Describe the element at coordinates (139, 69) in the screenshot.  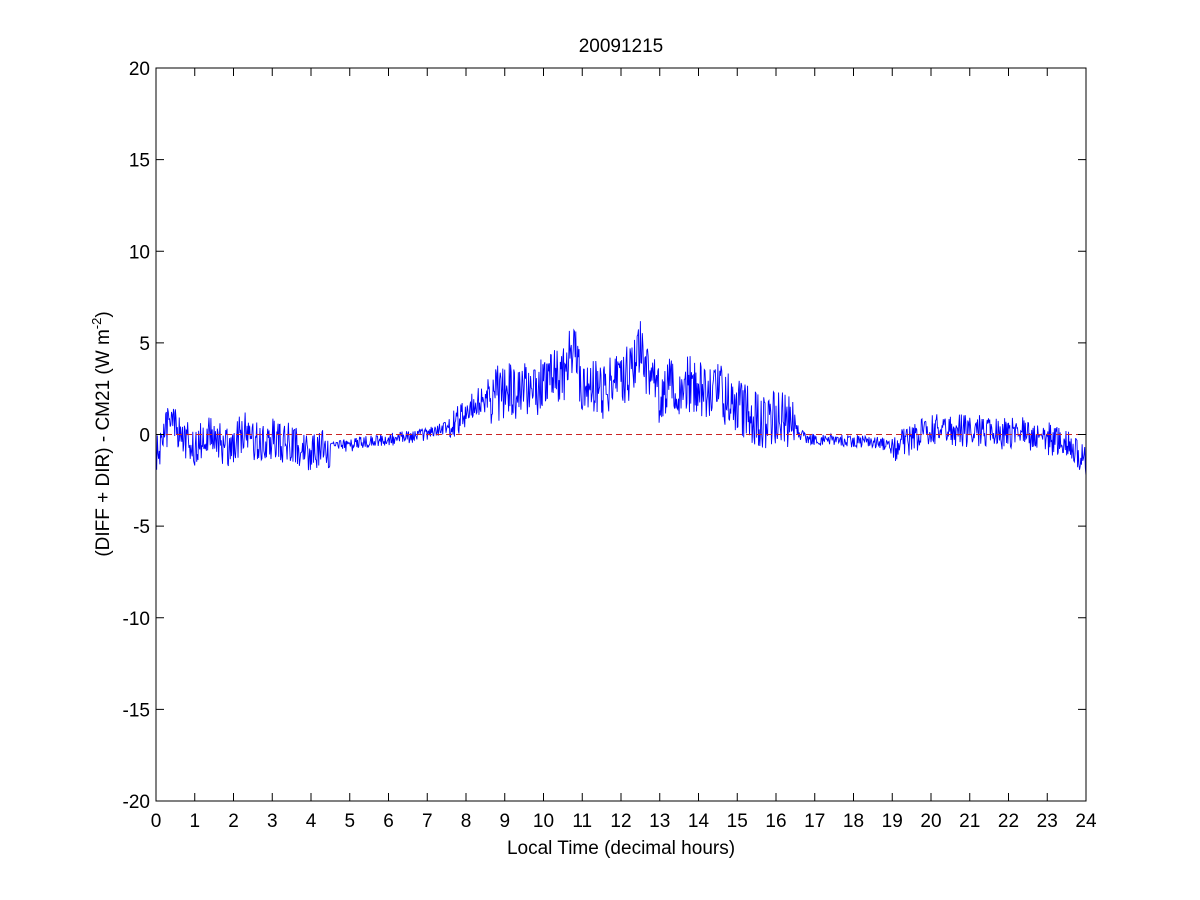
I see `y-tick-label: 20` at that location.